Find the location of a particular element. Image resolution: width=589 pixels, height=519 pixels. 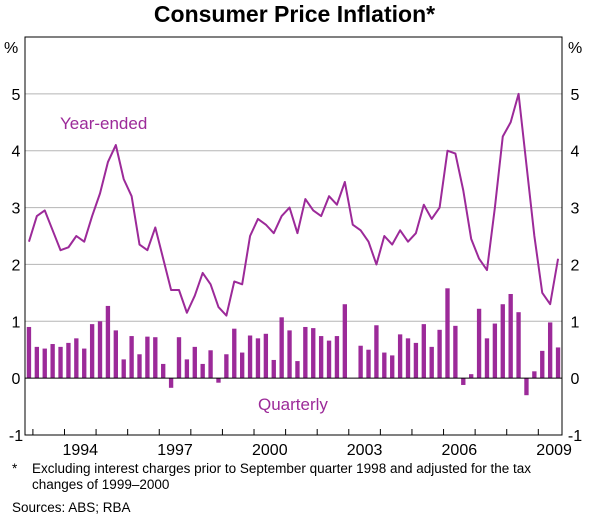

y-tick-left--1: -1 is located at coordinates (16, 436).